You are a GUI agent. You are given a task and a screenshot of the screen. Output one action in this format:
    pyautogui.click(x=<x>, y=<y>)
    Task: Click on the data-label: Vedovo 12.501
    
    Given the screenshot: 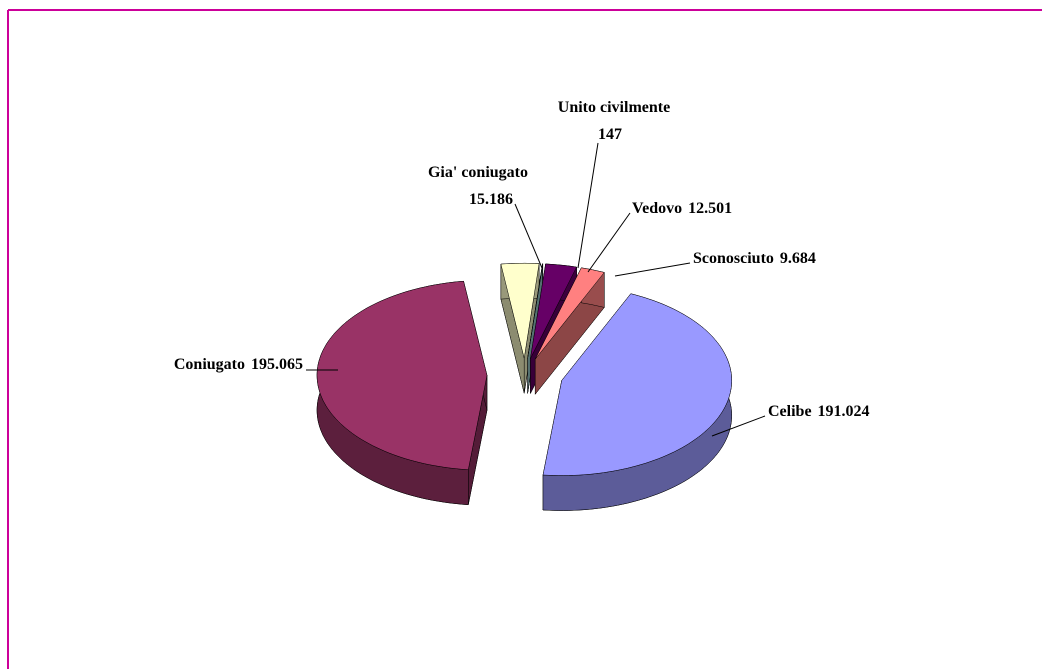 What is the action you would take?
    pyautogui.click(x=682, y=208)
    